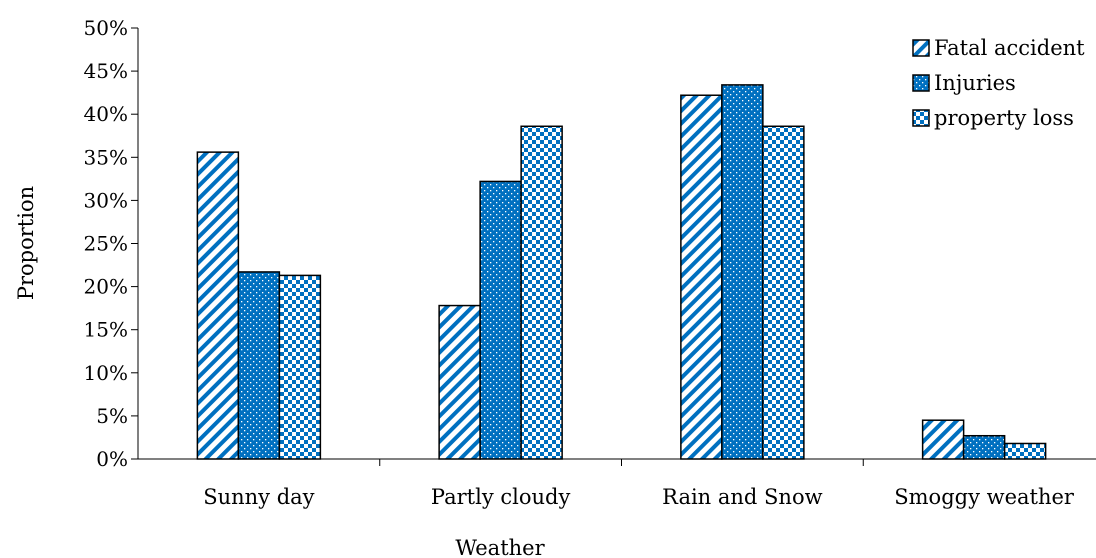 The width and height of the screenshot is (1096, 558). Describe the element at coordinates (1004, 118) in the screenshot. I see `legend-label: property loss` at that location.